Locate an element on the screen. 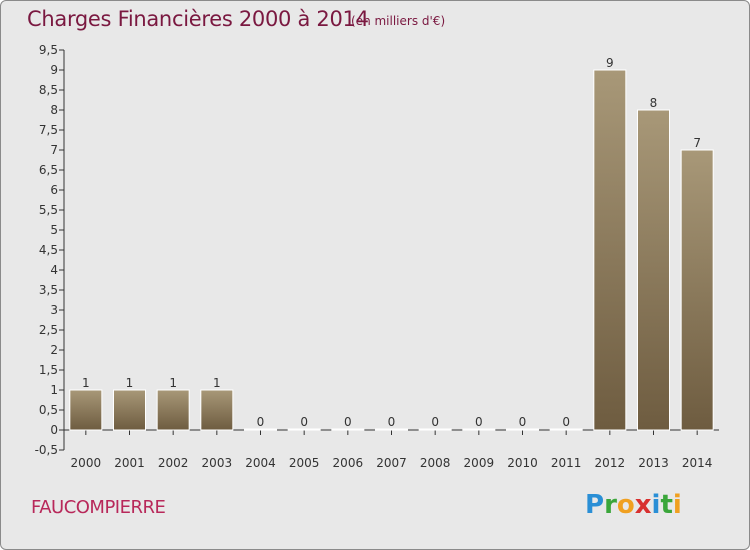 The height and width of the screenshot is (550, 750). commune-name: FAUCOMPIERRE is located at coordinates (98, 507).